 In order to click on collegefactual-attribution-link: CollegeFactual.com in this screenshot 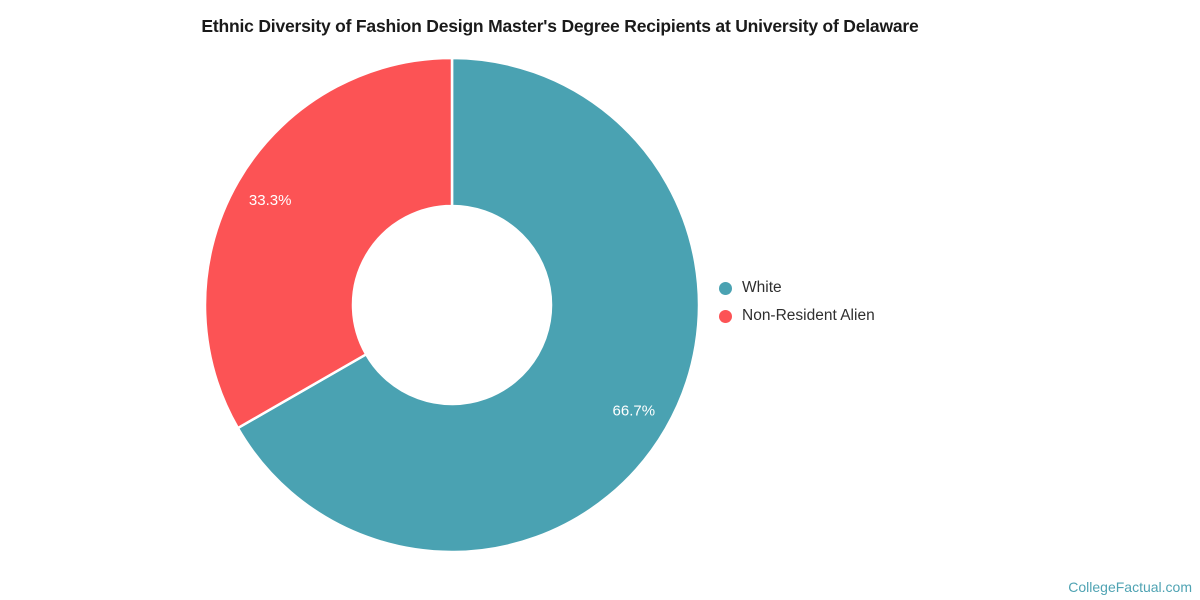, I will do `click(1130, 587)`.